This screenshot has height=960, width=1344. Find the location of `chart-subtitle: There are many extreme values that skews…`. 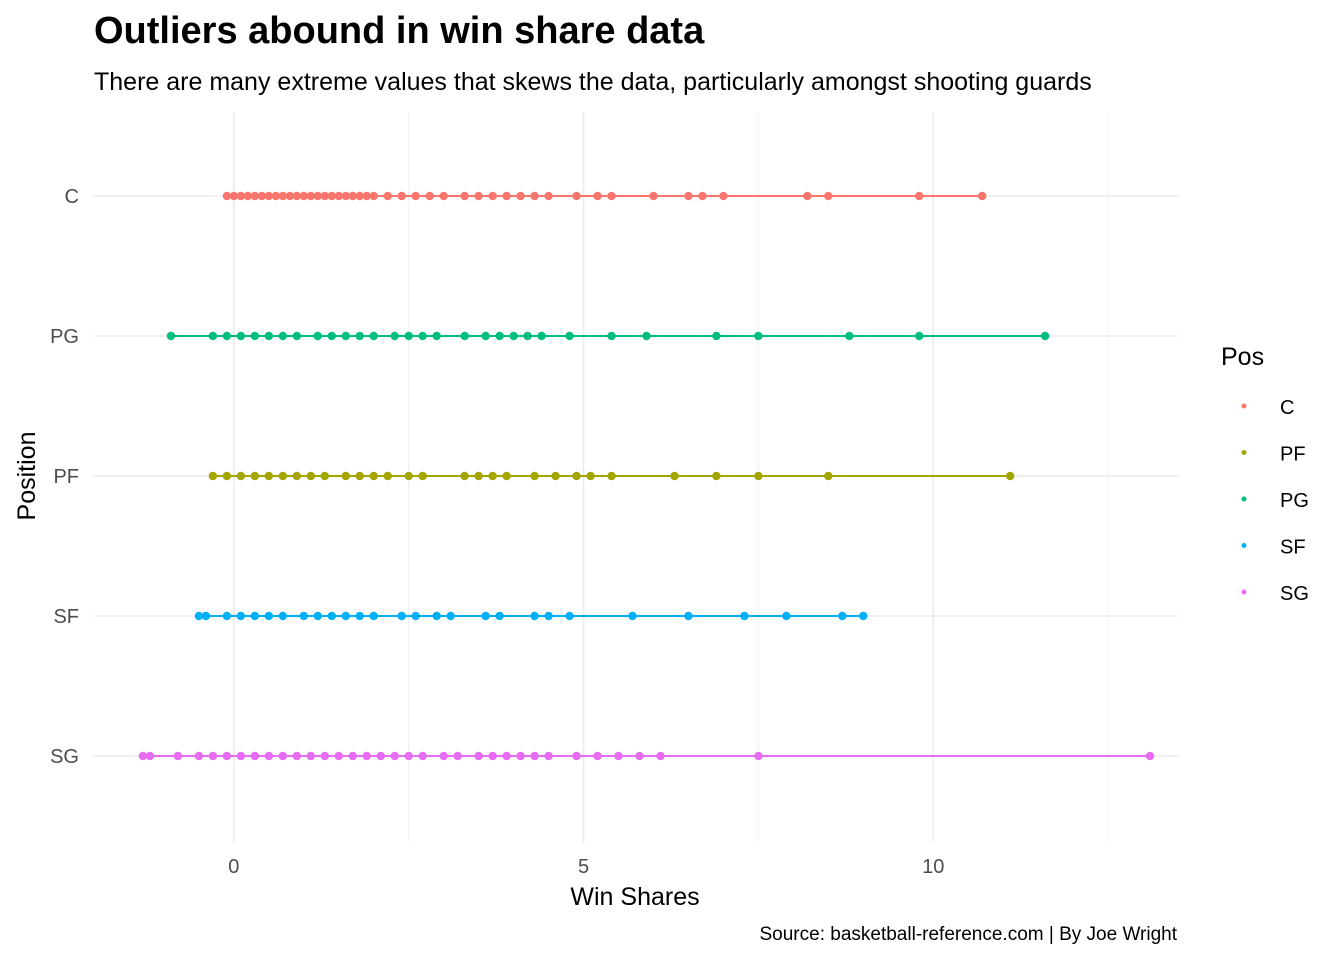

chart-subtitle: There are many extreme values that skews… is located at coordinates (593, 82).